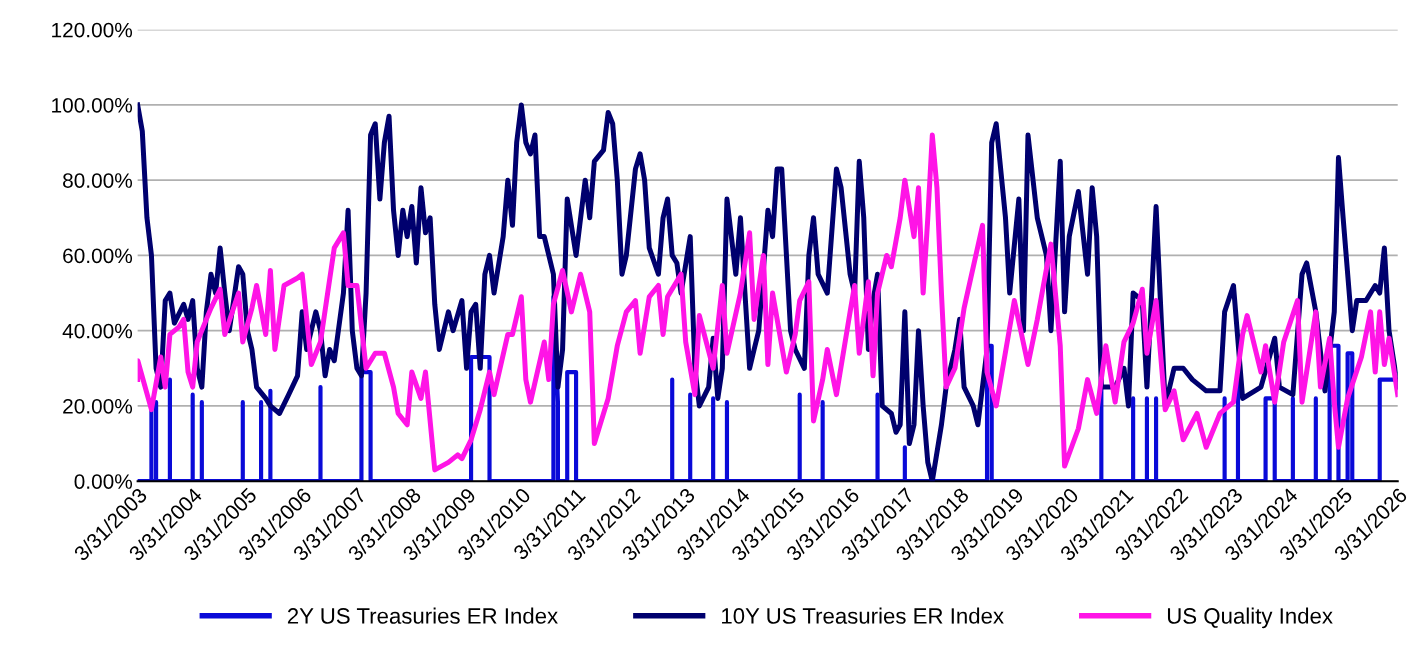  Describe the element at coordinates (863, 615) in the screenshot. I see `legend-label: 10Y US Treasuries ER Index` at that location.